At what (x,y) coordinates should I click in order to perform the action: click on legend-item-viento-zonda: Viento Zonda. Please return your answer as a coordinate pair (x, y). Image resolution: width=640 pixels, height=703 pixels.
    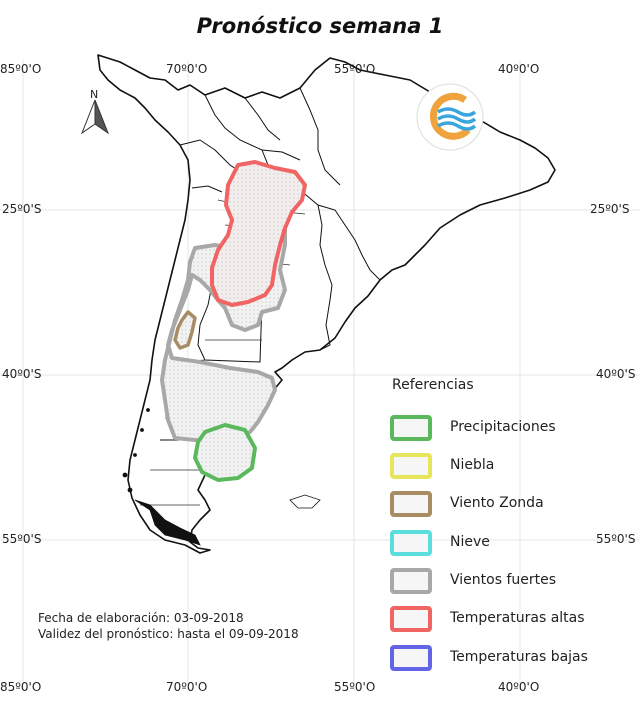
    Looking at the image, I should click on (510, 506).